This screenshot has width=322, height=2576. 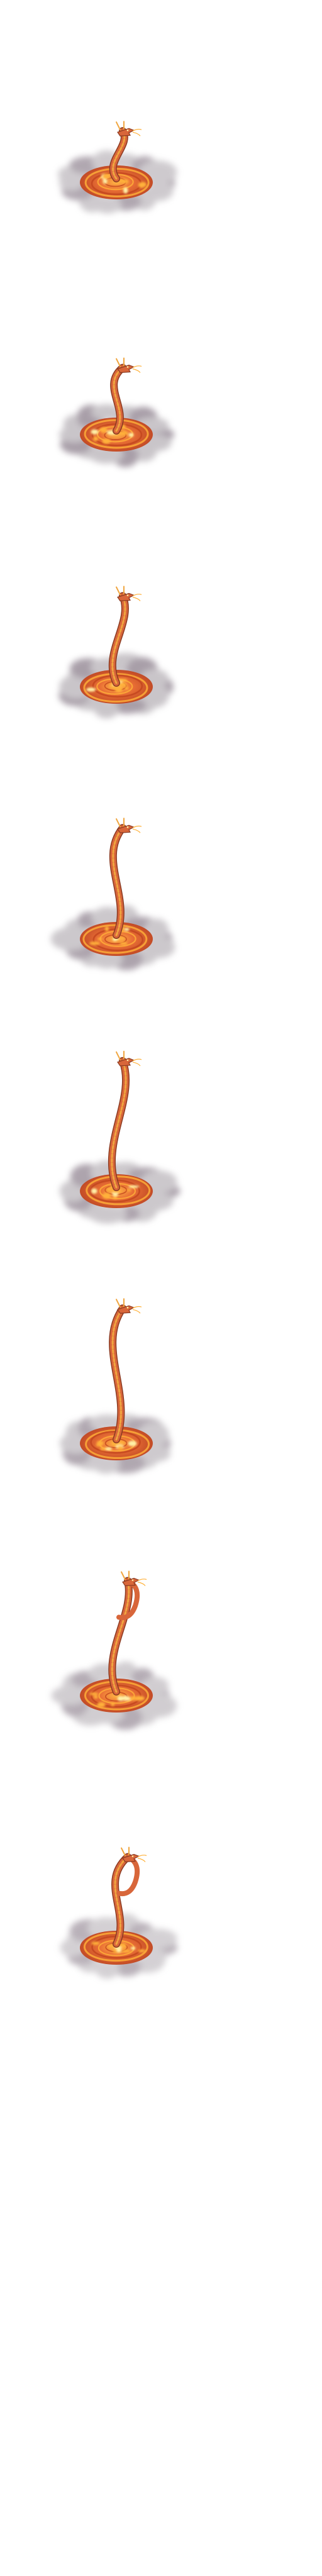 I want to click on smoke-cloud, so click(x=116, y=686).